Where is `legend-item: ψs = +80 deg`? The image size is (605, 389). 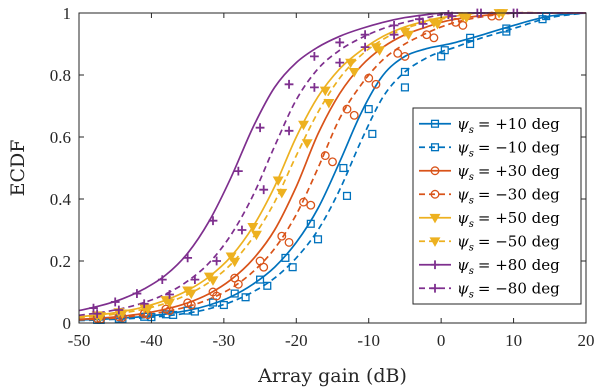
legend-item: ψs = +80 deg is located at coordinates (489, 266).